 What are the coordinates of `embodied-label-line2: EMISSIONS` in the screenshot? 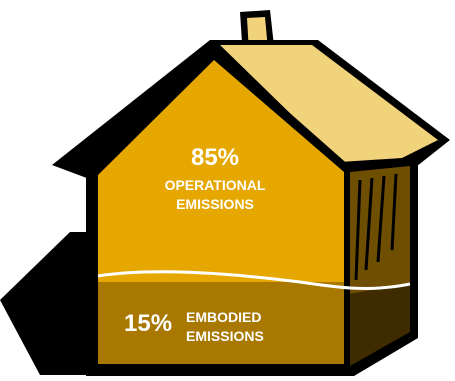 It's located at (225, 336).